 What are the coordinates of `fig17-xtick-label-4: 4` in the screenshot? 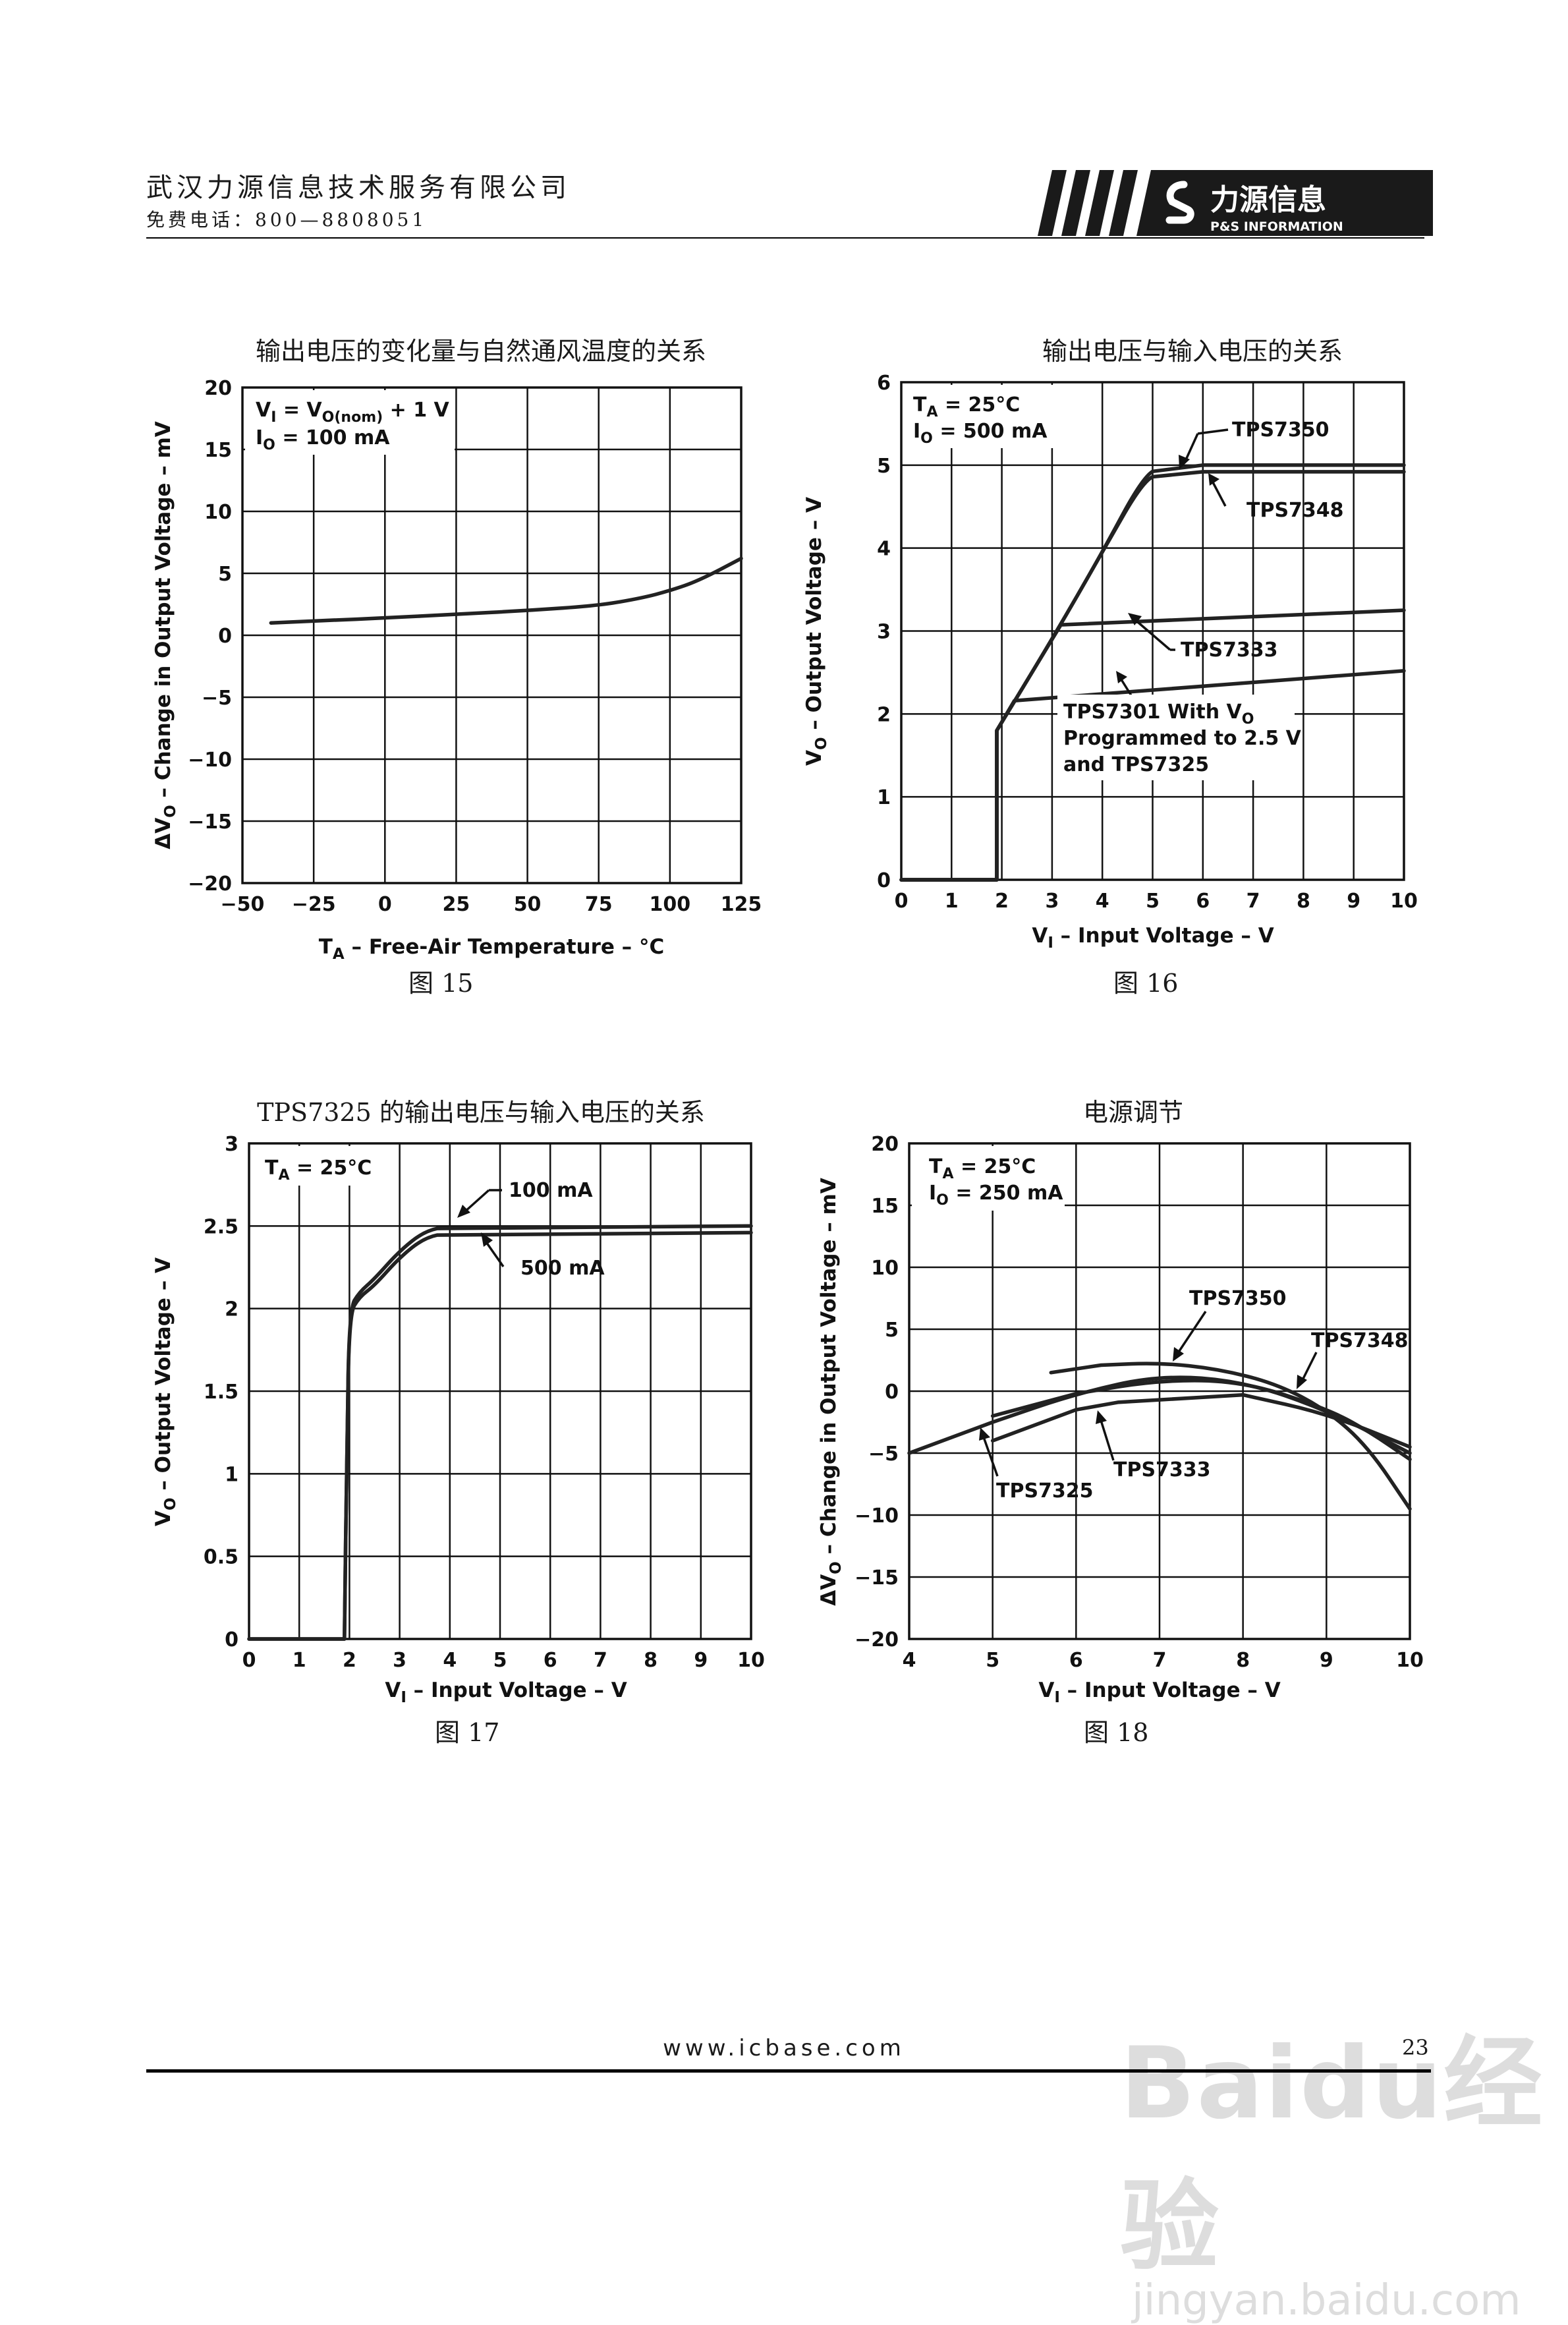 It's located at (450, 1660).